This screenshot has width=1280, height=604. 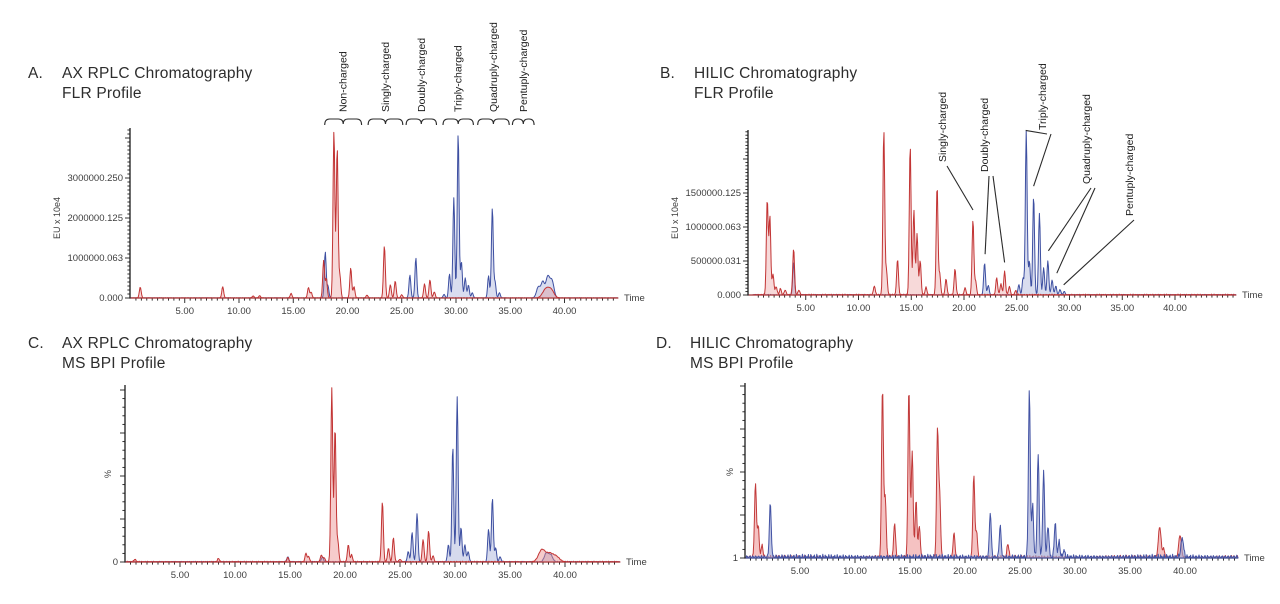 What do you see at coordinates (95, 178) in the screenshot?
I see `y-tick-label: 3000000.250` at bounding box center [95, 178].